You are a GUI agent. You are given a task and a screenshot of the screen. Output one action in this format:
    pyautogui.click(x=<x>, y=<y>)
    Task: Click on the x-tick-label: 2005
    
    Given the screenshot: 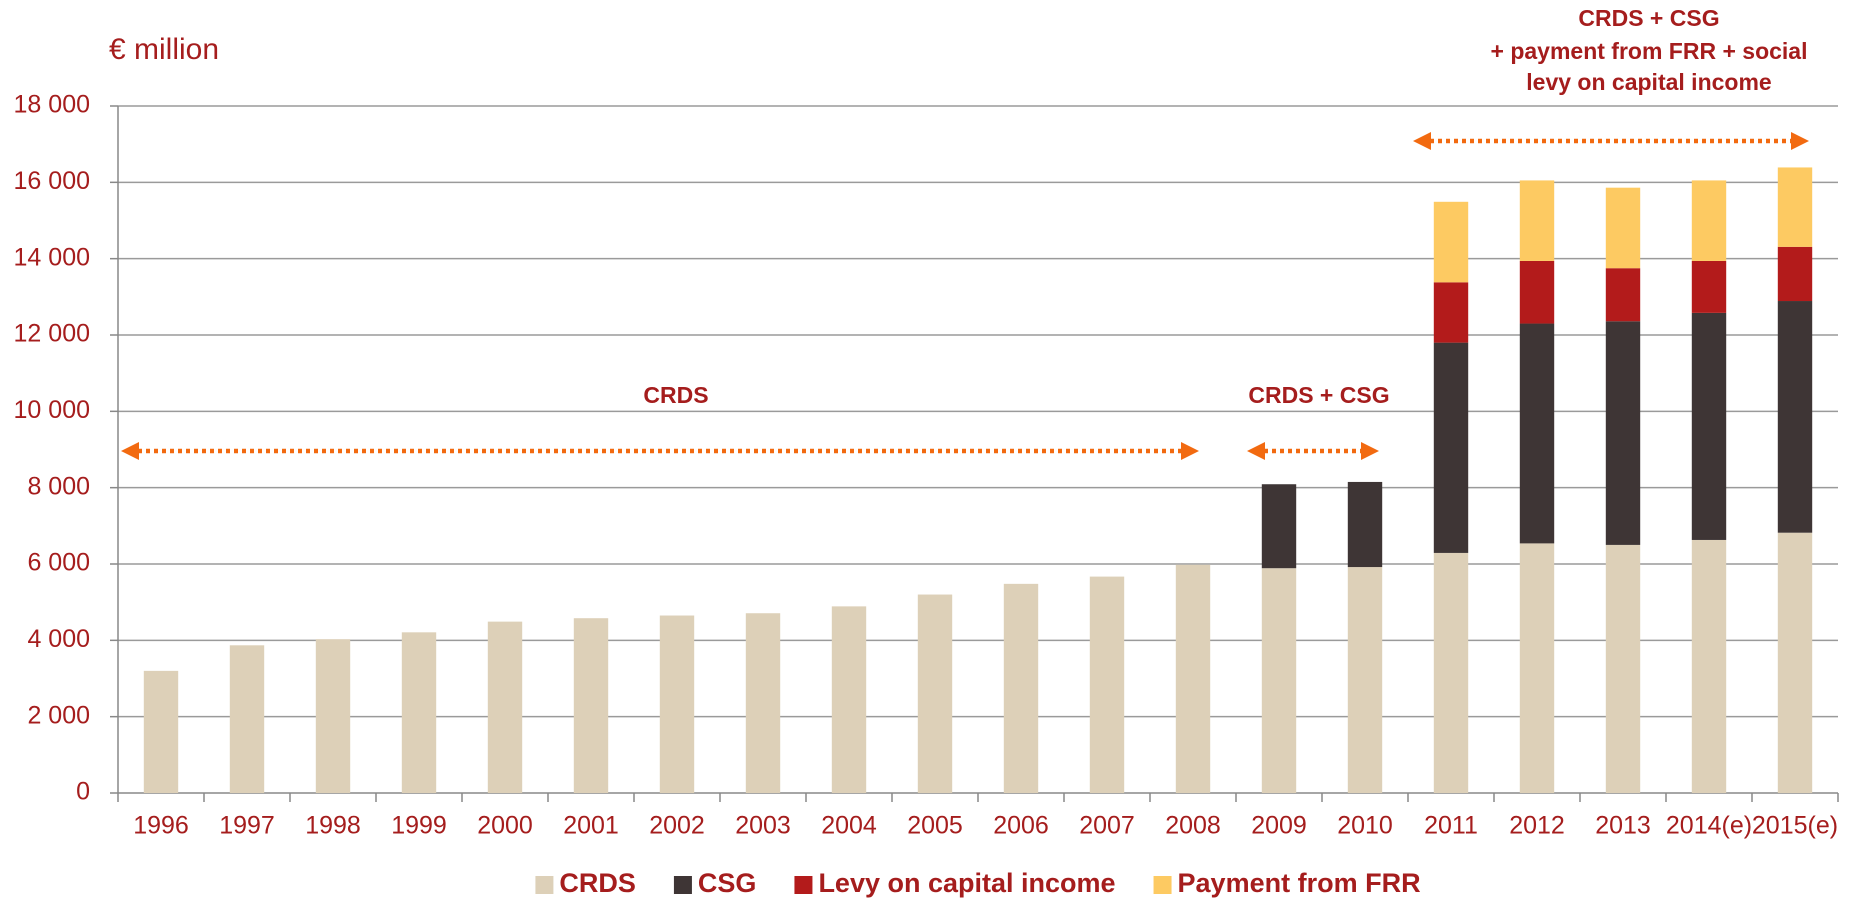 What is the action you would take?
    pyautogui.click(x=935, y=826)
    